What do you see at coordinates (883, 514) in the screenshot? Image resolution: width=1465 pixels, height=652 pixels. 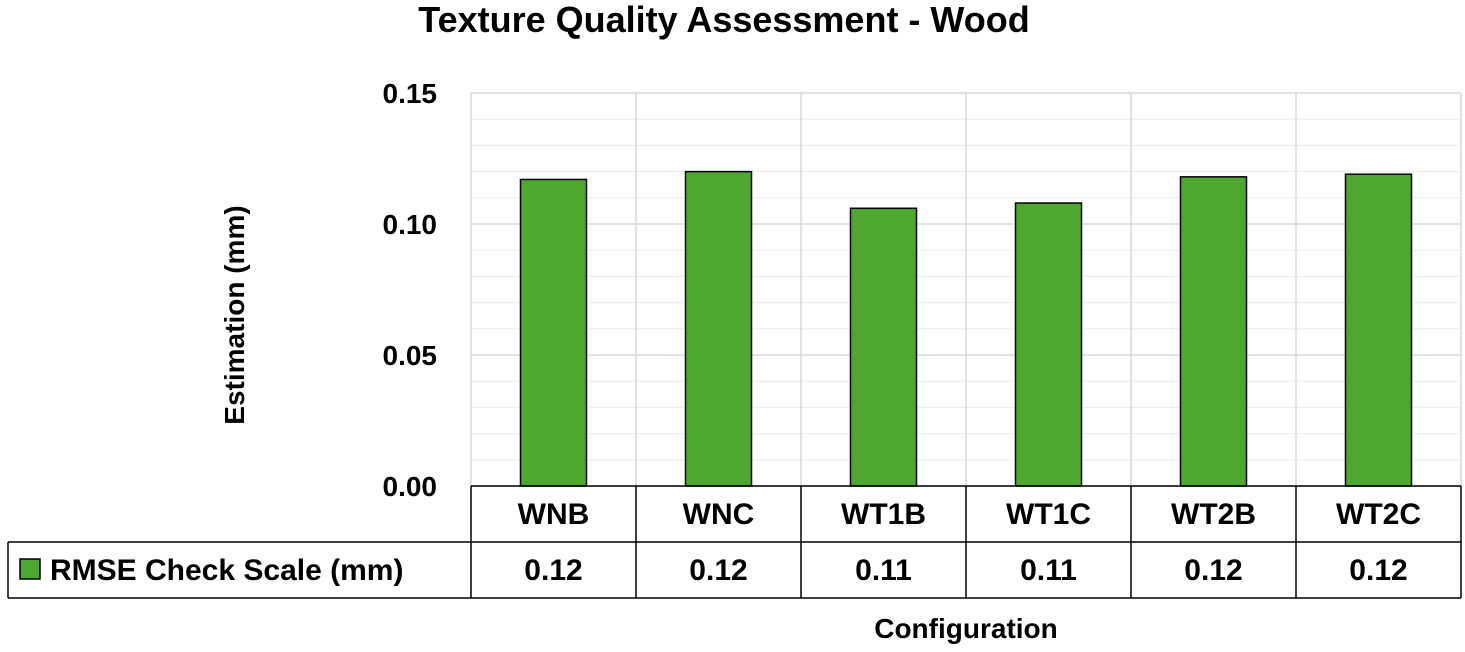 I see `x-tick-label: WT1B` at bounding box center [883, 514].